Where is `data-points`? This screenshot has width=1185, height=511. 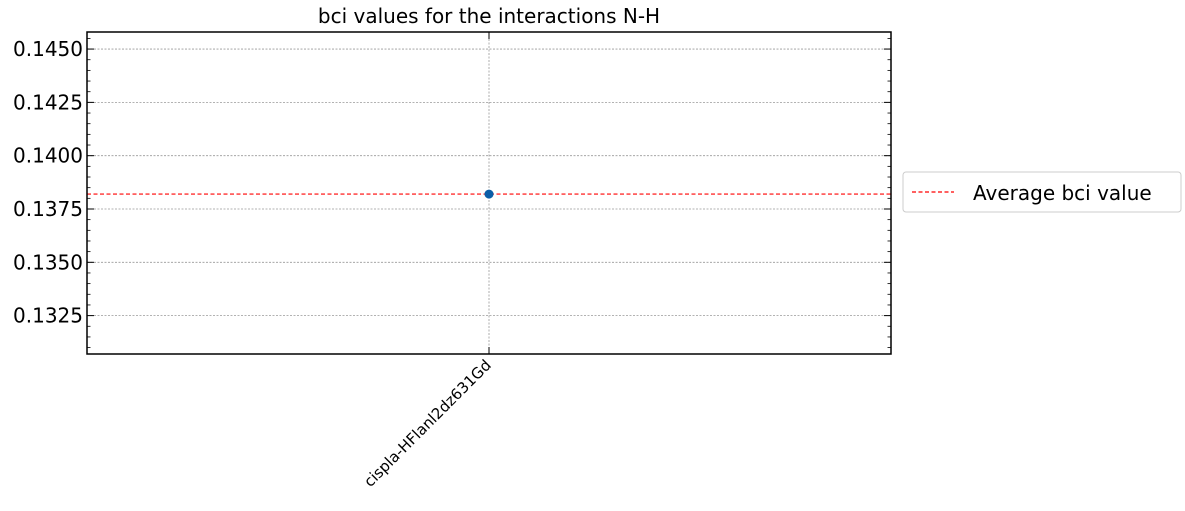
data-points is located at coordinates (489, 194).